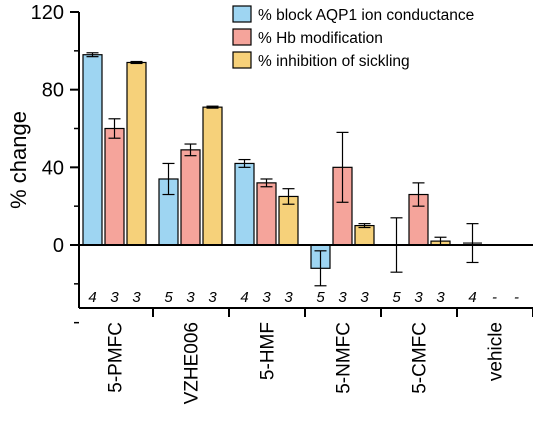 The height and width of the screenshot is (432, 533). Describe the element at coordinates (192, 363) in the screenshot. I see `category-label: VZHE006` at that location.